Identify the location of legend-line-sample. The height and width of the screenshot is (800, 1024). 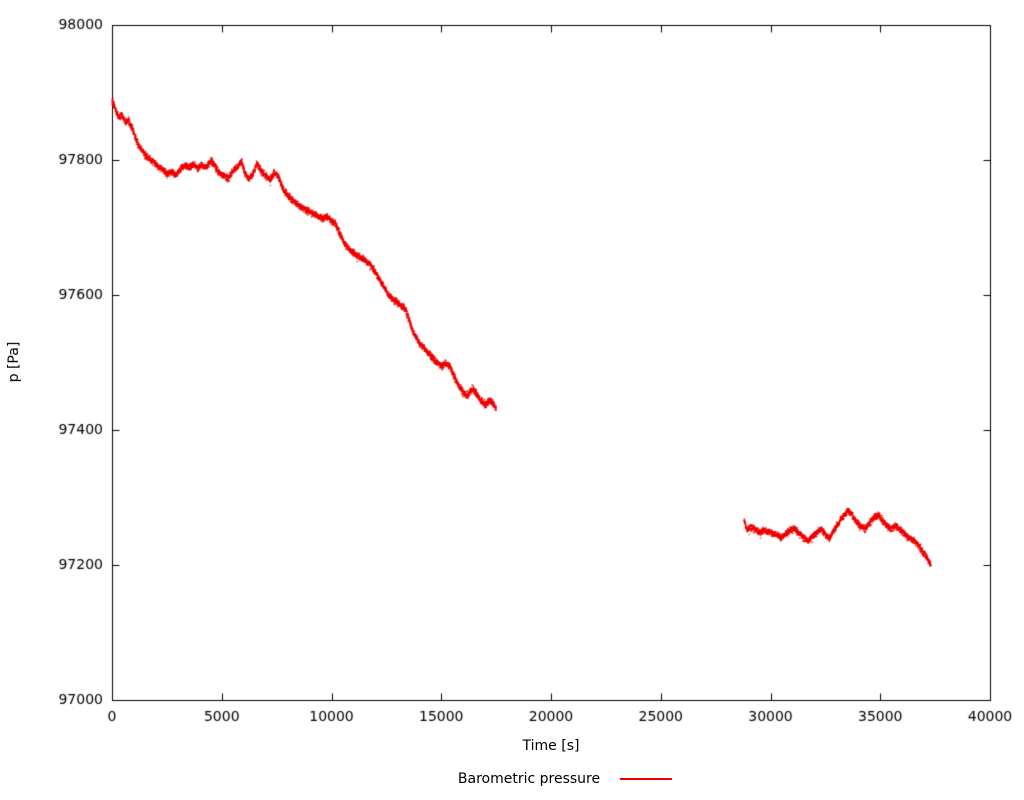
(646, 779).